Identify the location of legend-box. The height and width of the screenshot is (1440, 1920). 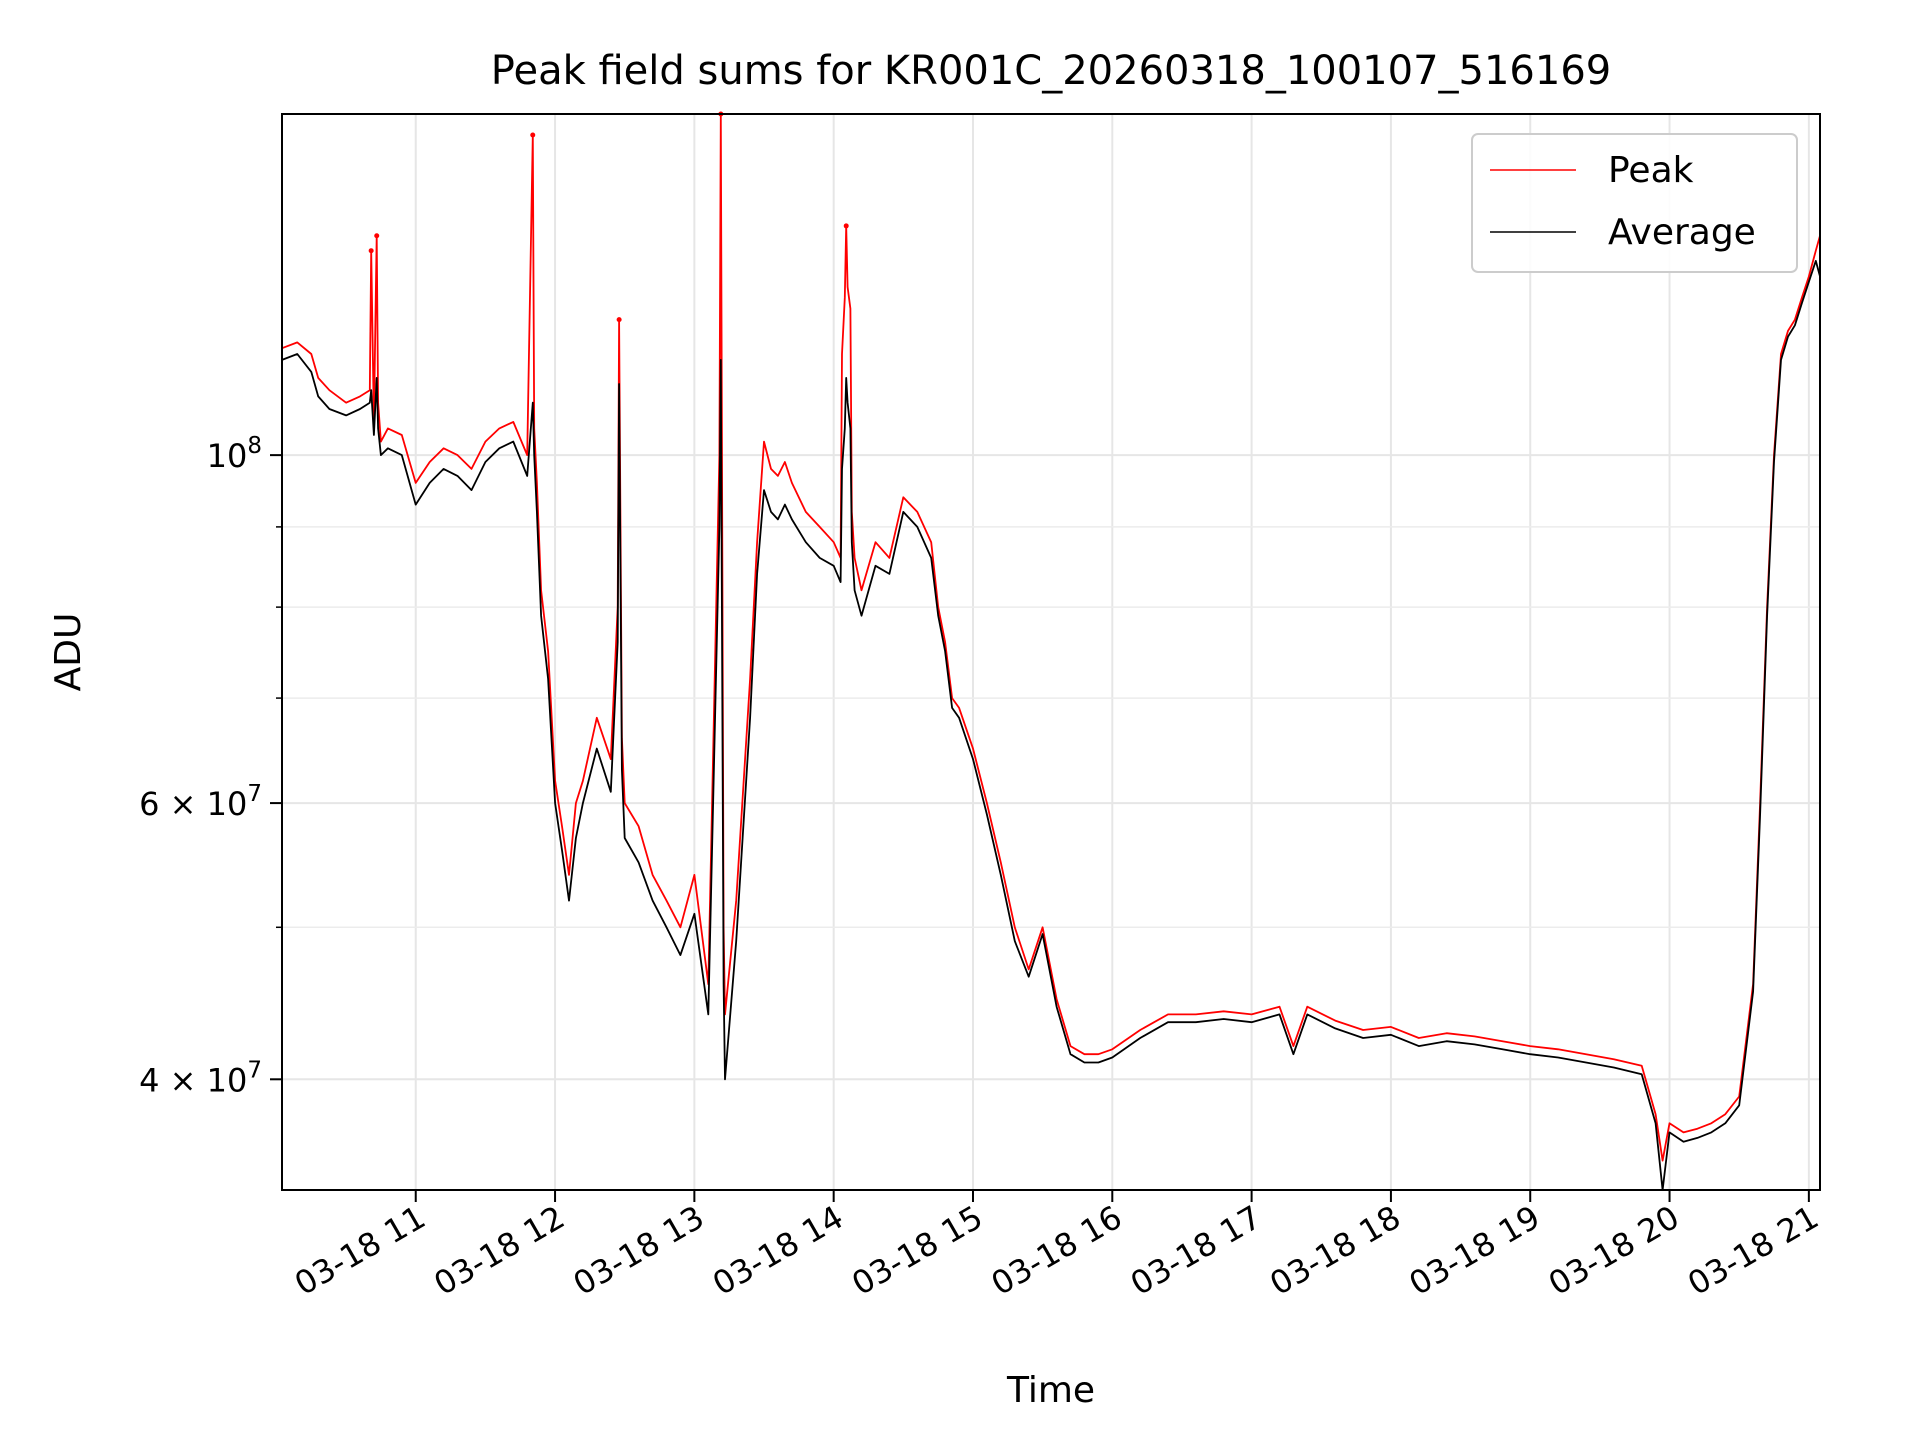
(1634, 203).